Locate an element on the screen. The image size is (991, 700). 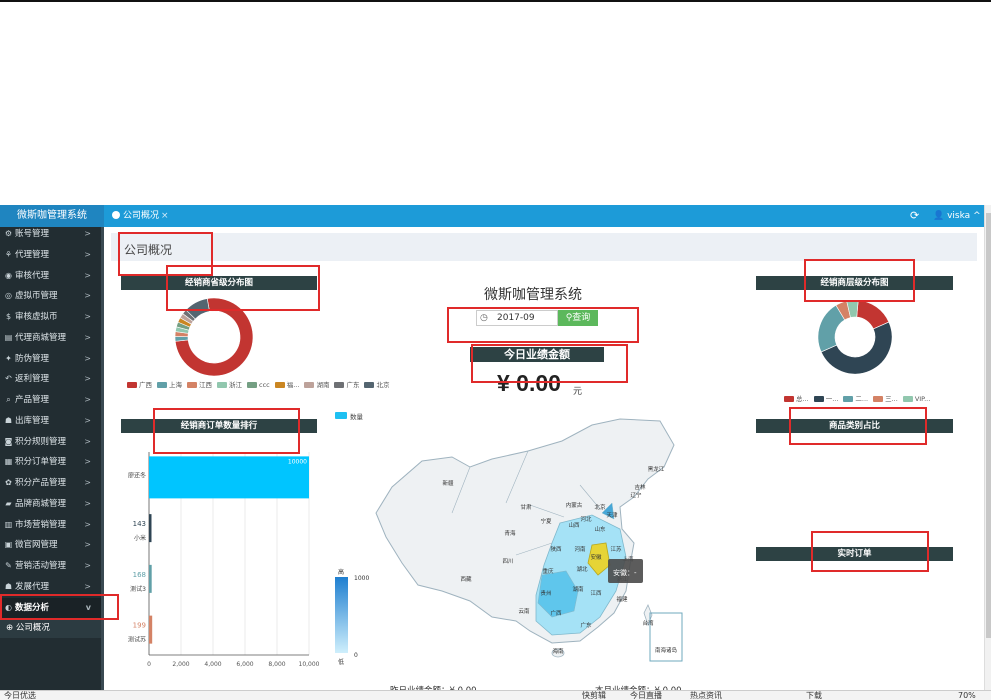
taskbar-item-clip: 快剪辑 is located at coordinates (594, 695).